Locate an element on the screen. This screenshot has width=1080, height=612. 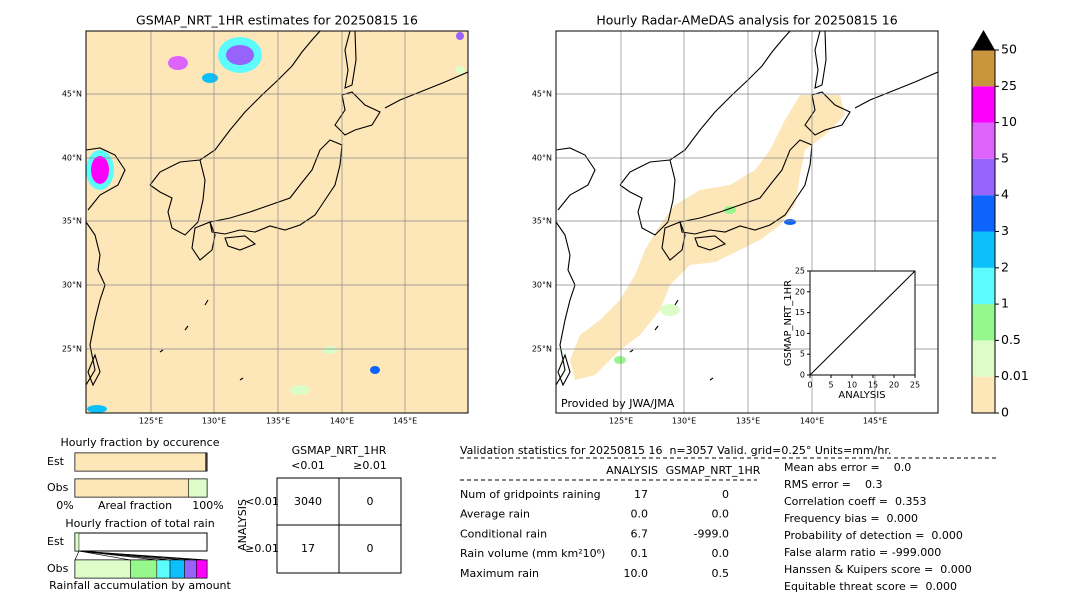
analysis-domain is located at coordinates (707, 237).